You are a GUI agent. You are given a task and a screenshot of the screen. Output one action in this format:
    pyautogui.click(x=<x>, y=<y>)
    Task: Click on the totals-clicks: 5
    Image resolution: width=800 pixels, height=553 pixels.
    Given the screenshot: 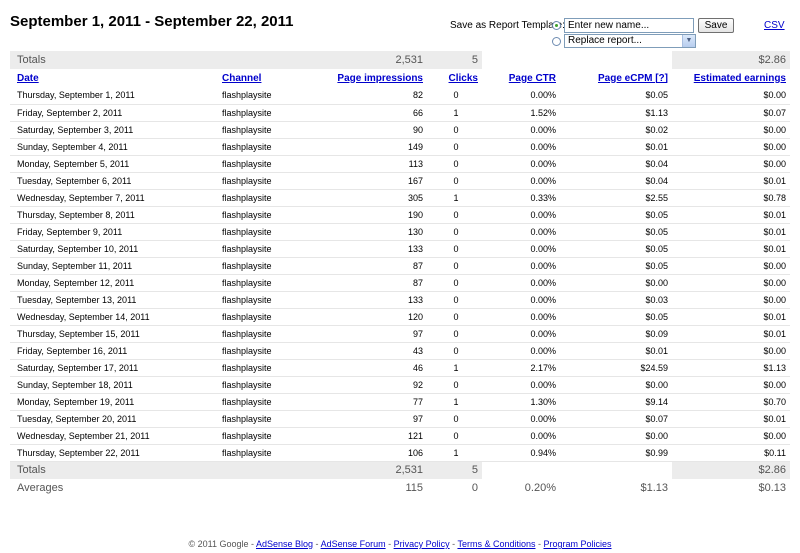 What is the action you would take?
    pyautogui.click(x=454, y=470)
    